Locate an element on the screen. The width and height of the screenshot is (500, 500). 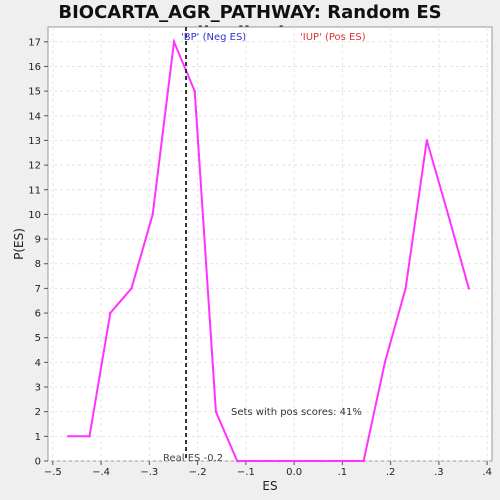
x-axis-label: ES is located at coordinates (269, 486).